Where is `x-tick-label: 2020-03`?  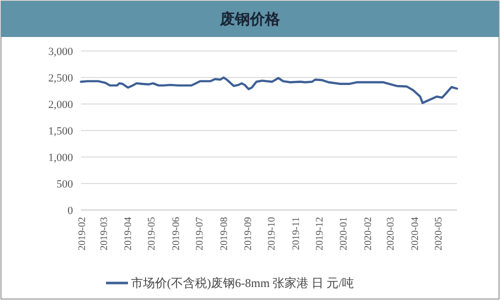
x-tick-label: 2020-03 is located at coordinates (391, 233).